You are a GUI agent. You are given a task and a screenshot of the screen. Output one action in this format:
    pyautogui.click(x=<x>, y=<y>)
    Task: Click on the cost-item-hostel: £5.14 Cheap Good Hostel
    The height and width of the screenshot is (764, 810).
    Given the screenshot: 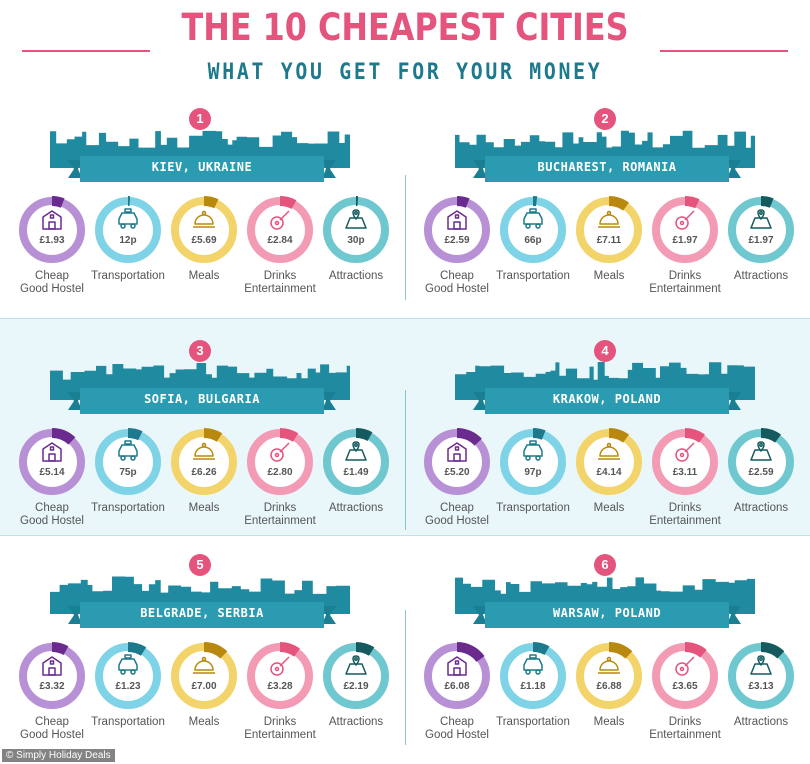 What is the action you would take?
    pyautogui.click(x=52, y=488)
    